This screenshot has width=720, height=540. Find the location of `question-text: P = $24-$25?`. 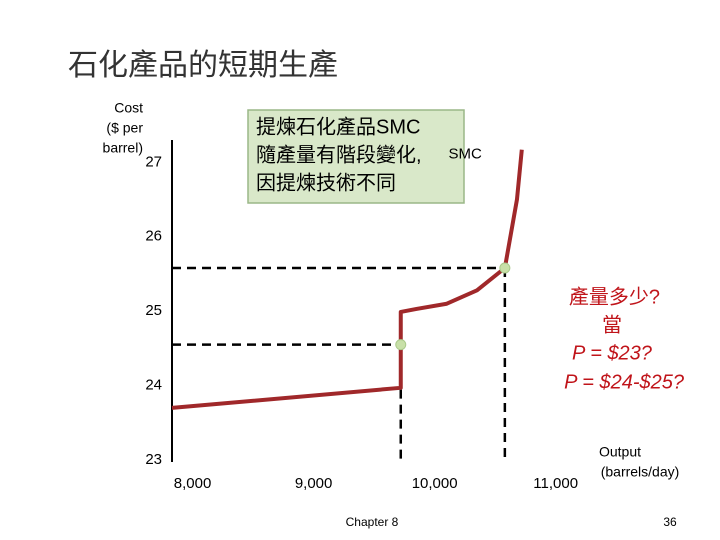

question-text: P = $24-$25? is located at coordinates (624, 382).